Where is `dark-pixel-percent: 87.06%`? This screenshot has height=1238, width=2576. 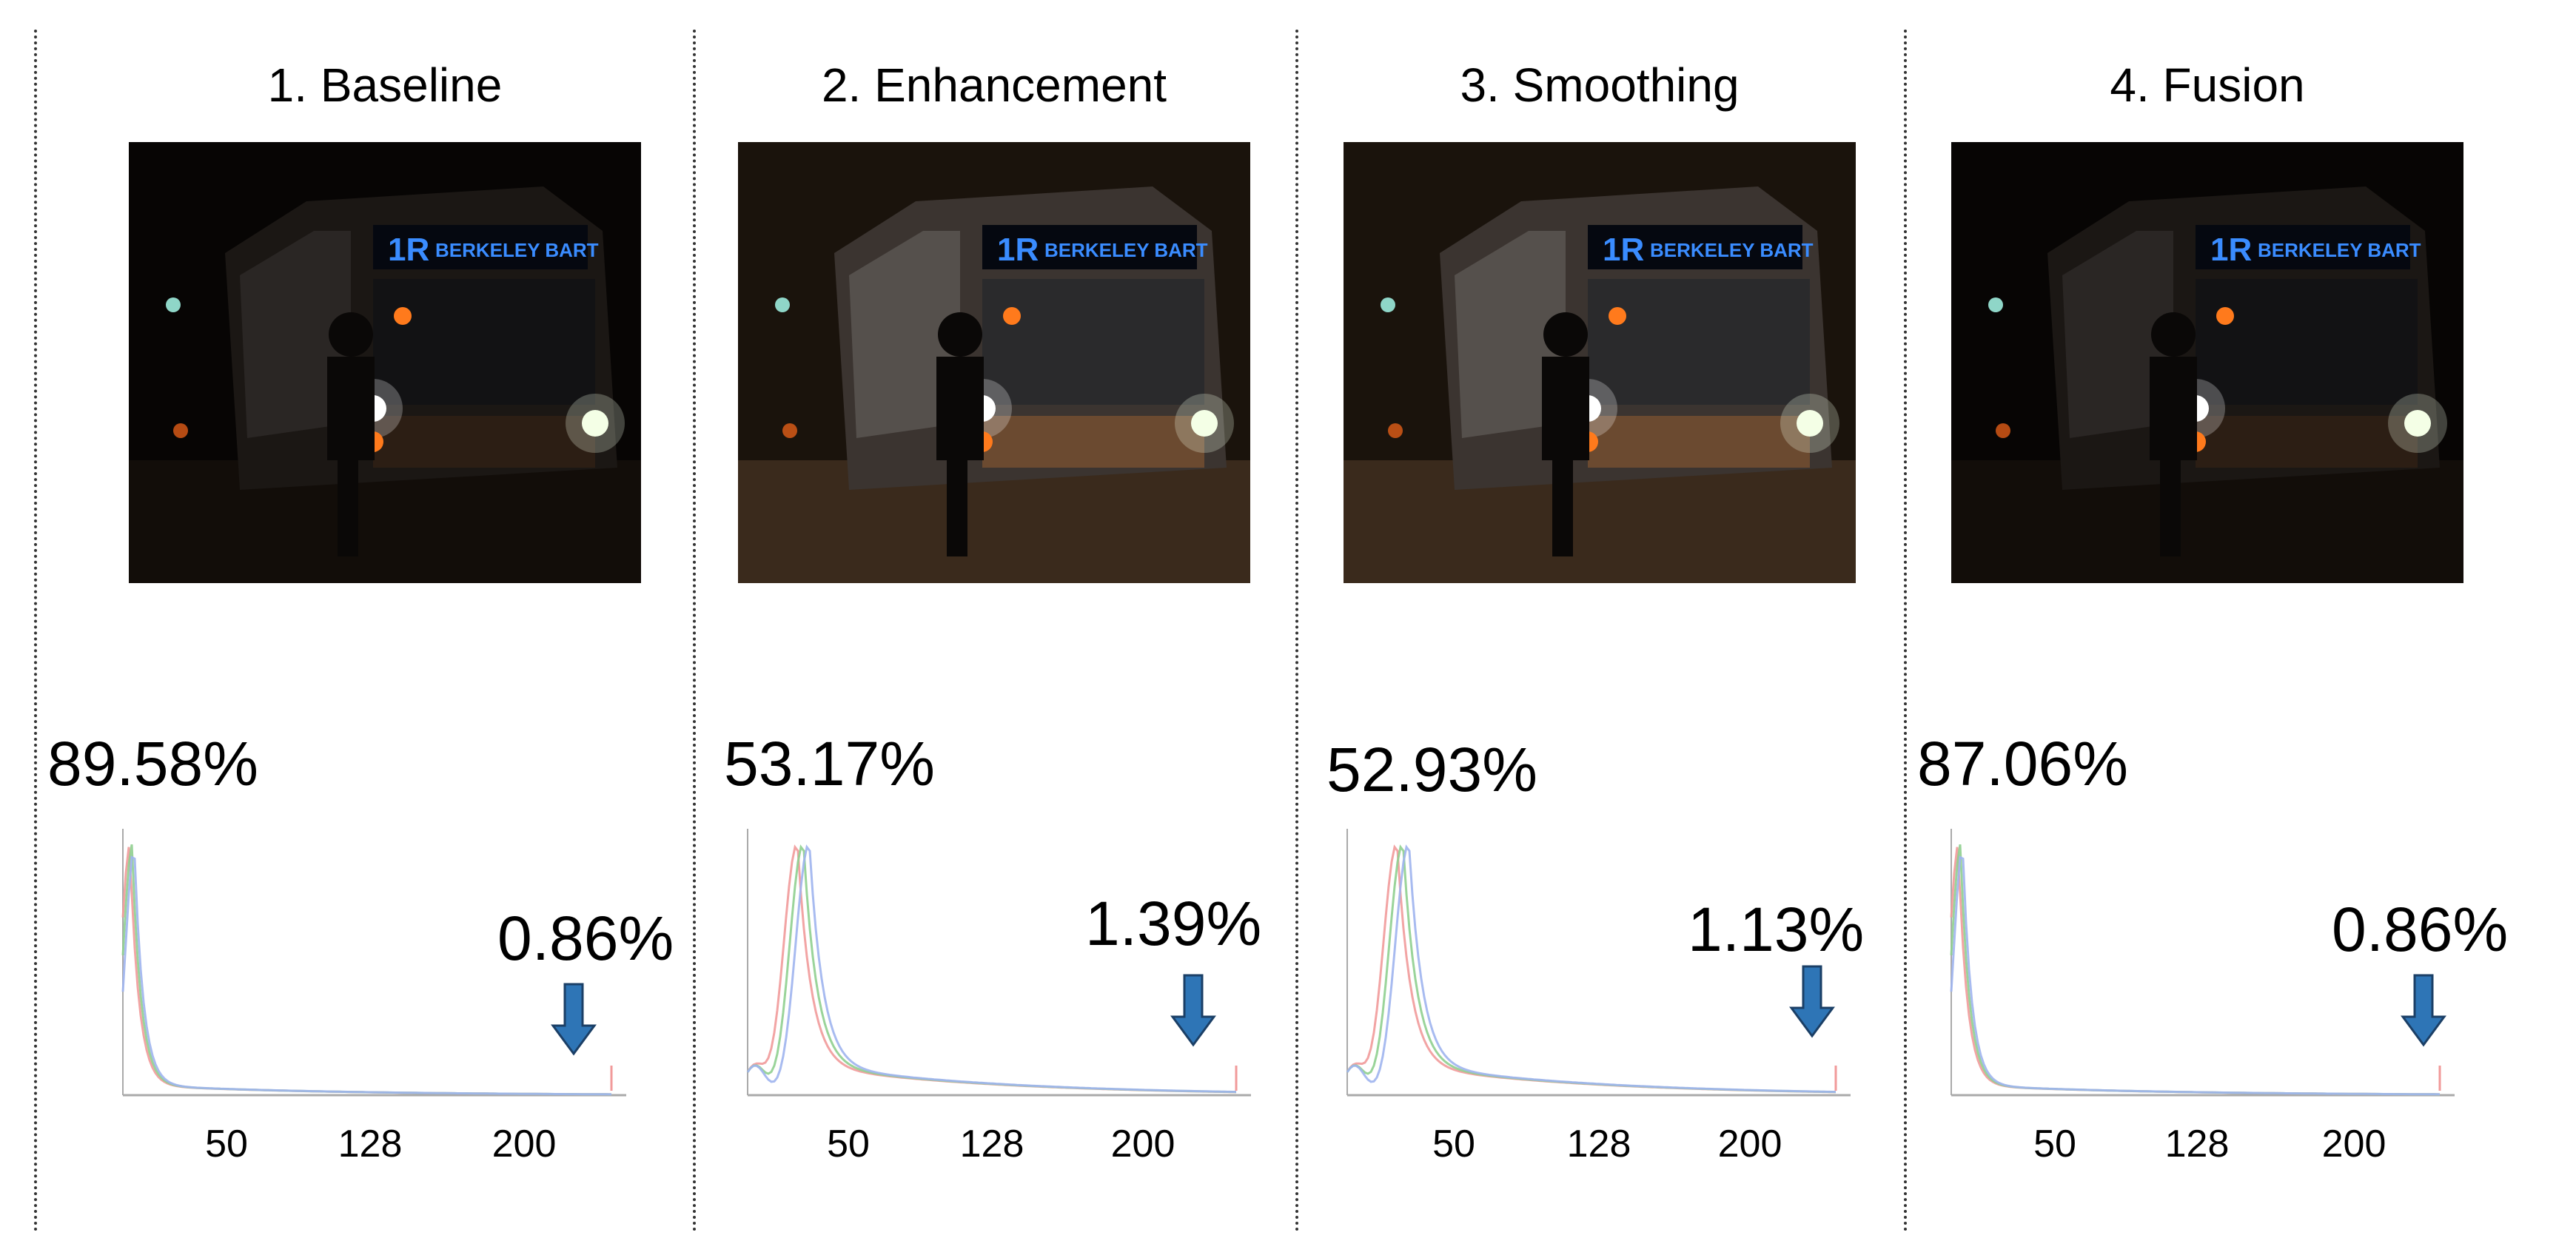 dark-pixel-percent: 87.06% is located at coordinates (2022, 763).